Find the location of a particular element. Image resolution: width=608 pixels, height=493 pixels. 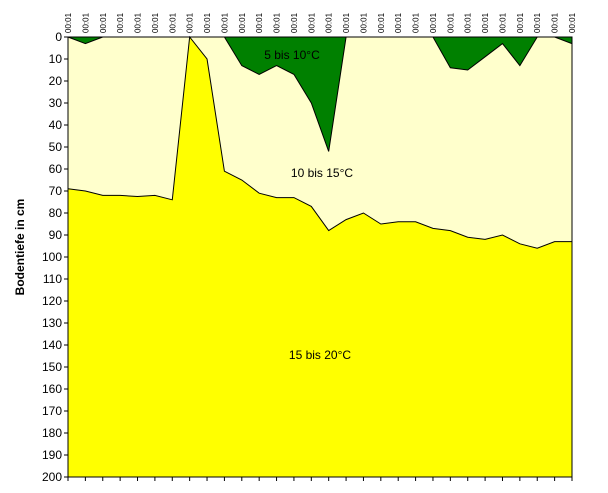

y-tick-label: 20 is located at coordinates (56, 81).